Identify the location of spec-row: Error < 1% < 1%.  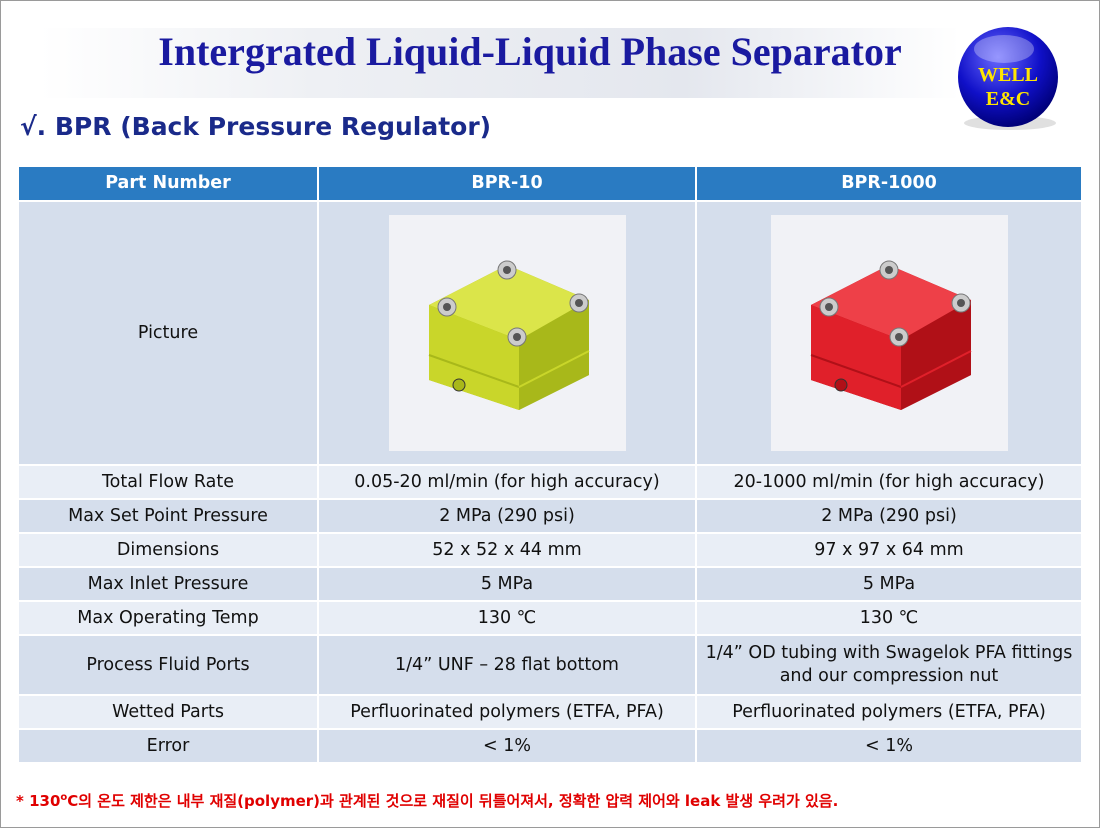
(550, 746).